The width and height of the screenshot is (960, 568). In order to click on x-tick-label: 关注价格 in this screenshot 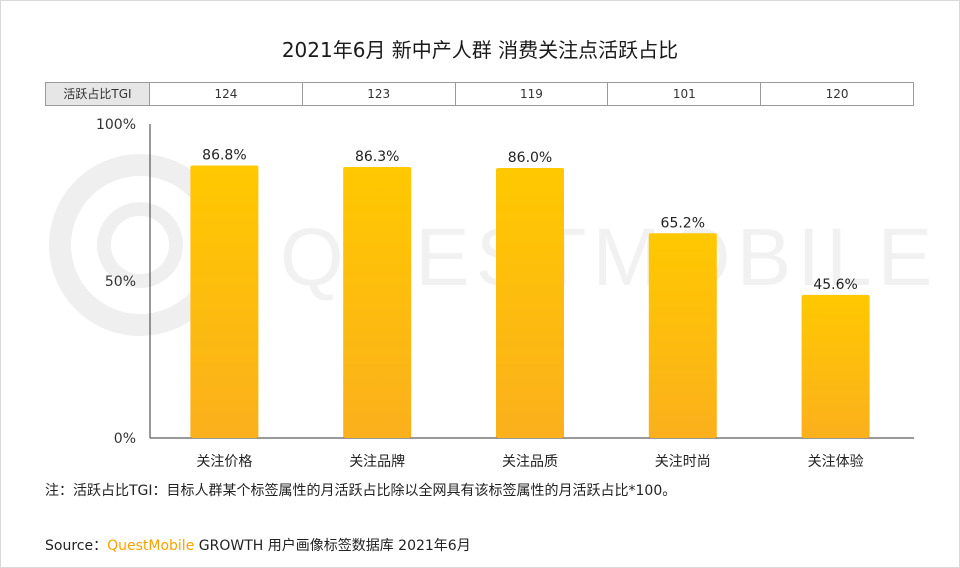, I will do `click(224, 462)`.